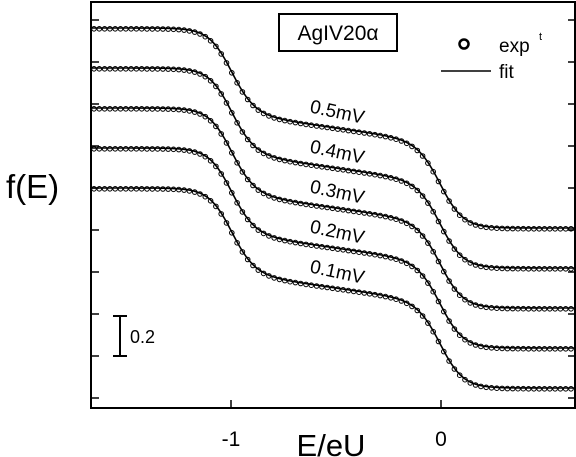 Image resolution: width=576 pixels, height=457 pixels. What do you see at coordinates (231, 439) in the screenshot?
I see `x-tick-label-neg1: -1` at bounding box center [231, 439].